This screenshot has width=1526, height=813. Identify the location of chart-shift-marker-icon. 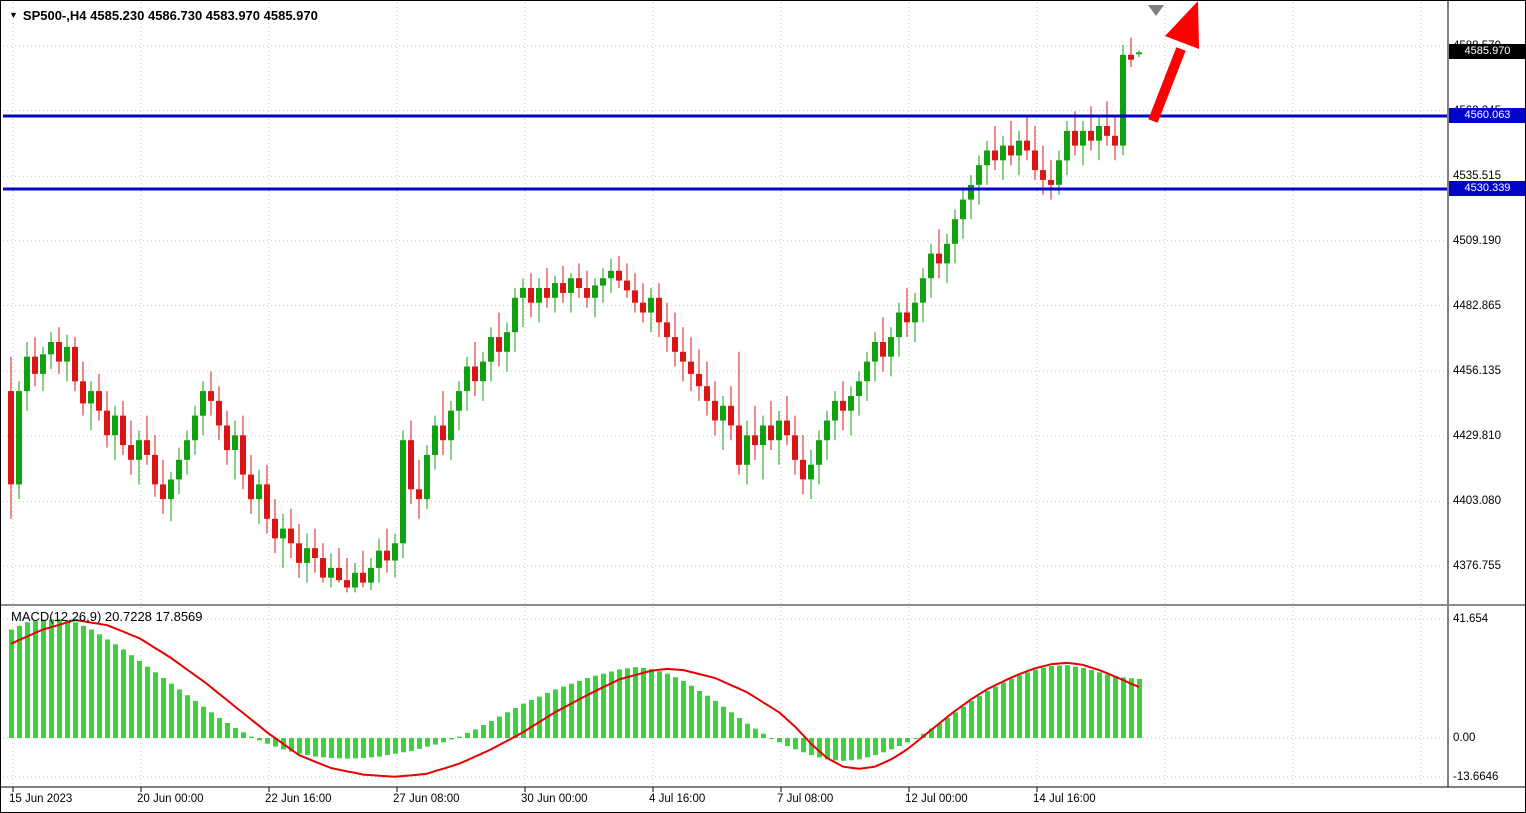
(1156, 10).